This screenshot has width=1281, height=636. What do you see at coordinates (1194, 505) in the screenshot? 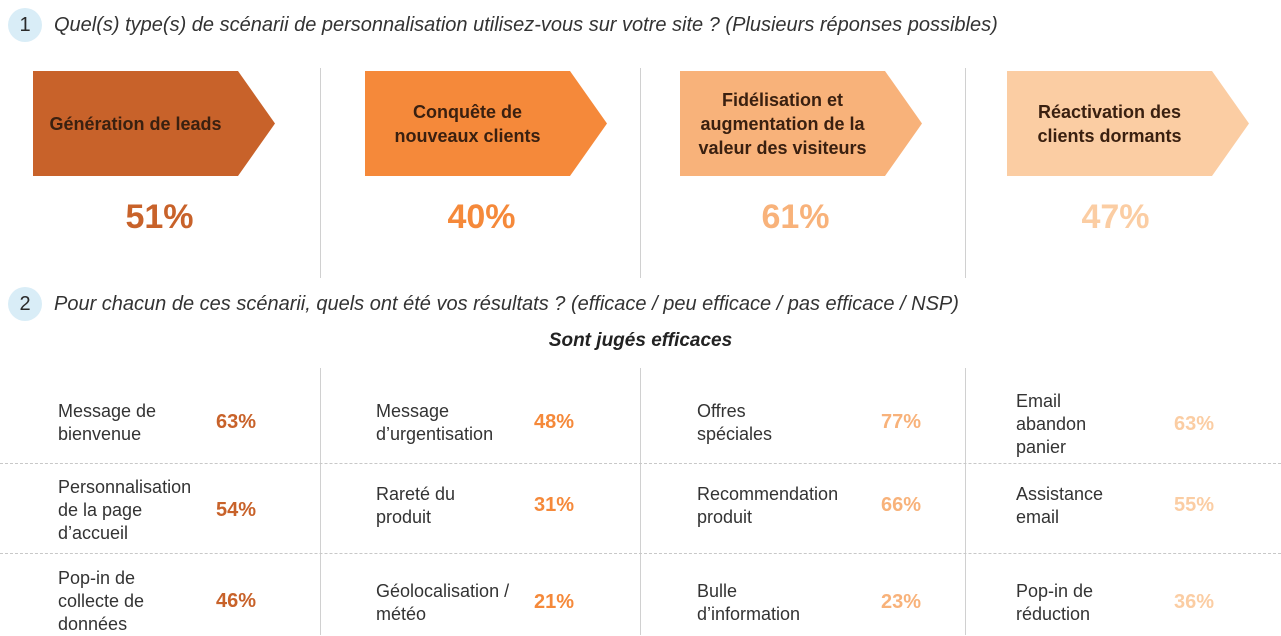
I see `result-percent: 55%` at bounding box center [1194, 505].